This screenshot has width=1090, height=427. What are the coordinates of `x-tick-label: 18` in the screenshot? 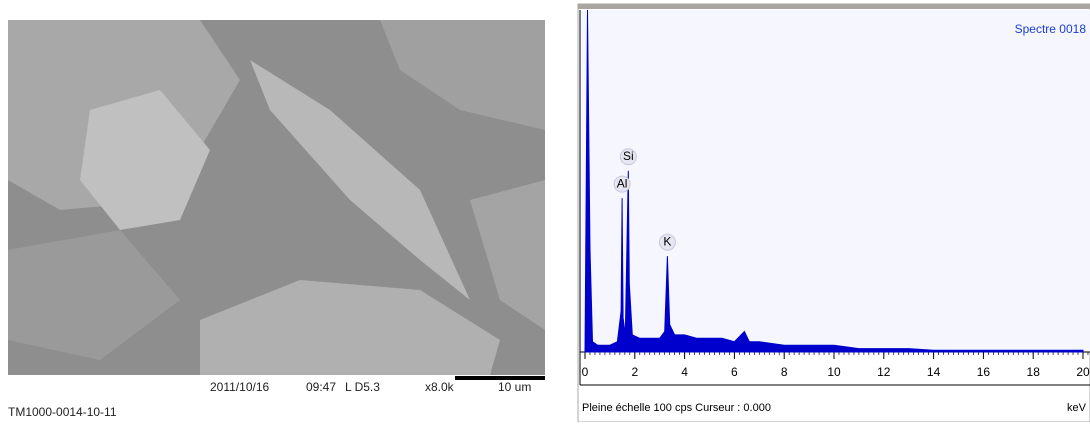 It's located at (1034, 372).